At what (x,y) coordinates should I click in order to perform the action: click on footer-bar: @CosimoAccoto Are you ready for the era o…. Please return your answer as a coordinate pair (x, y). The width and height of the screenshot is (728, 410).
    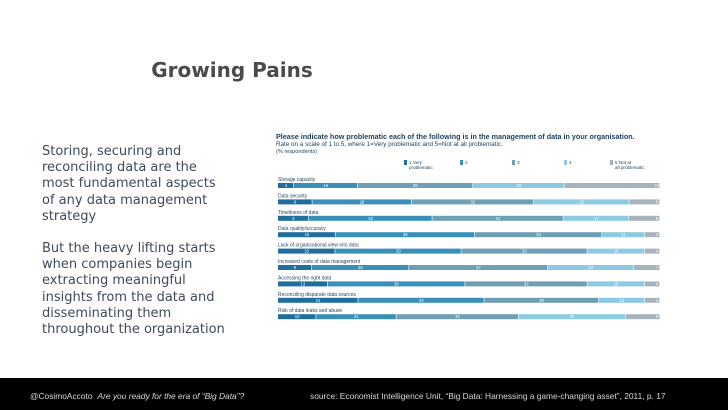
    Looking at the image, I should click on (364, 394).